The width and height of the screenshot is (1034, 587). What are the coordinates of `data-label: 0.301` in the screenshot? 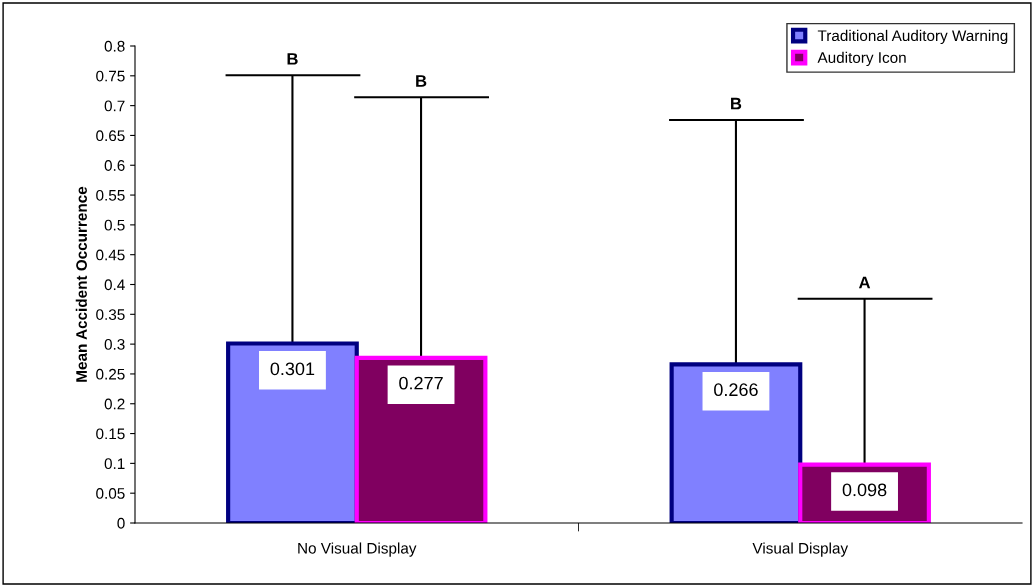 It's located at (292, 369).